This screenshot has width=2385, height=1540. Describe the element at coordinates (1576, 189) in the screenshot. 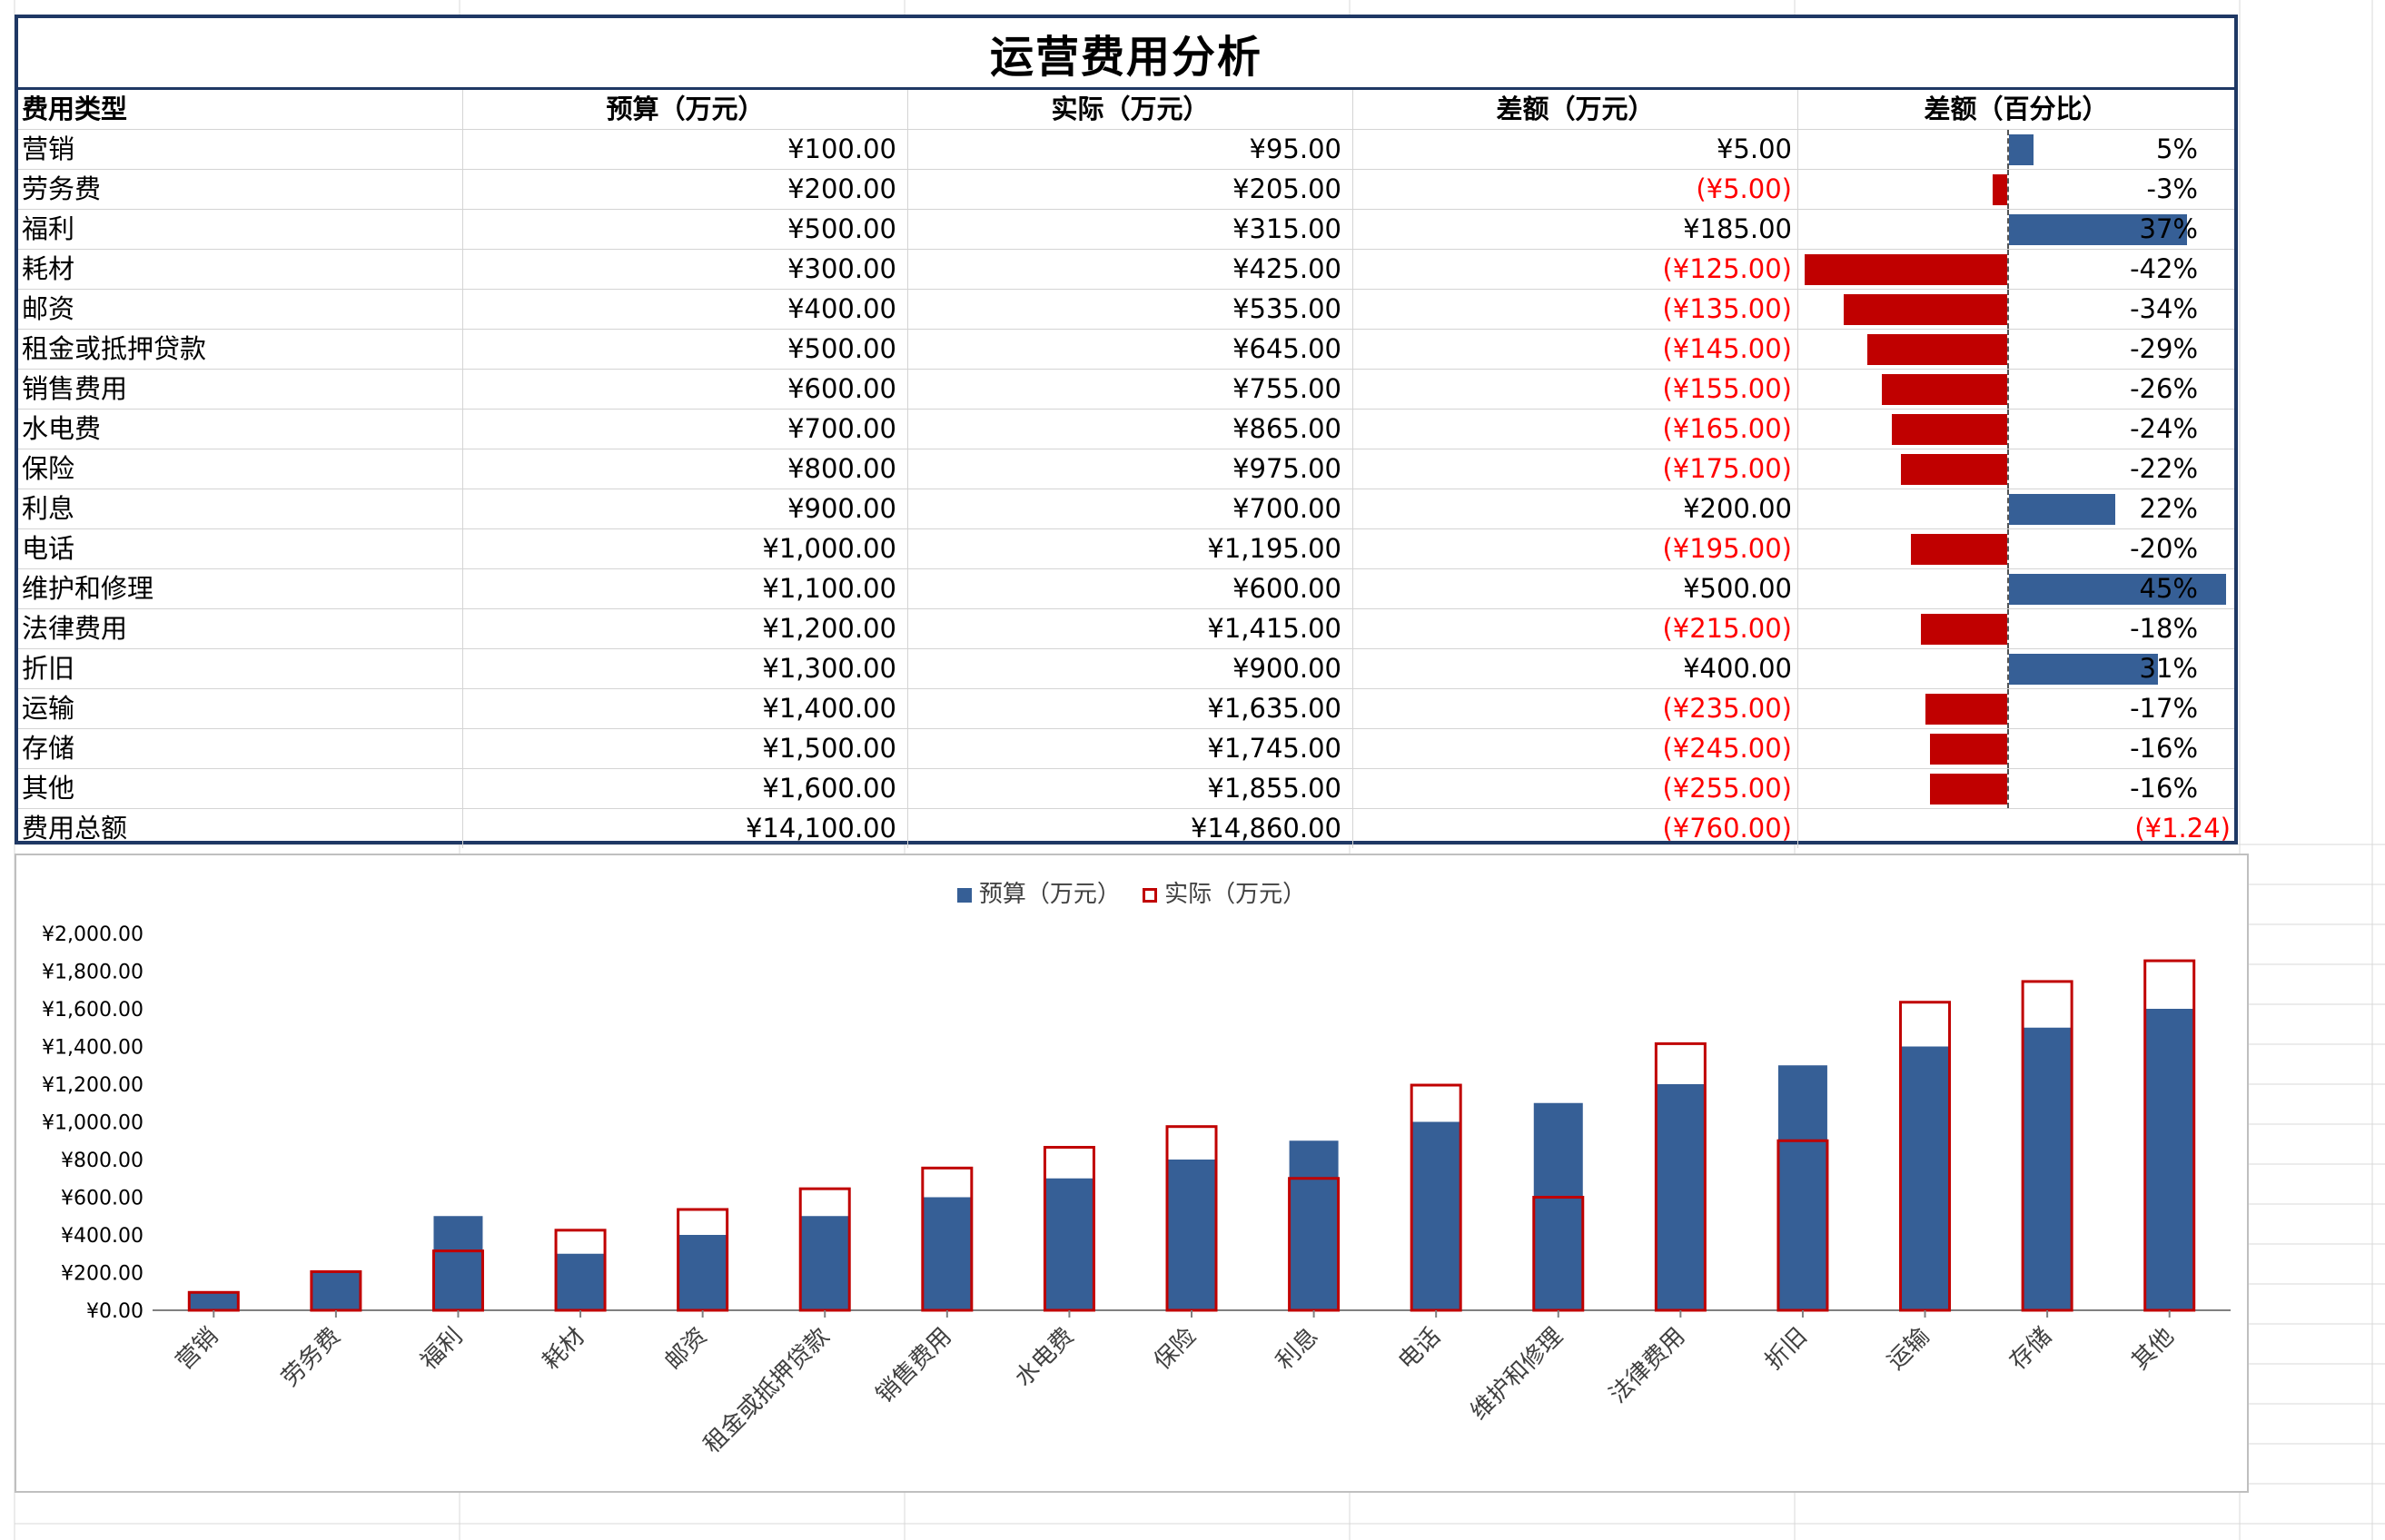

I see `cell-difference: (¥5.00)` at that location.